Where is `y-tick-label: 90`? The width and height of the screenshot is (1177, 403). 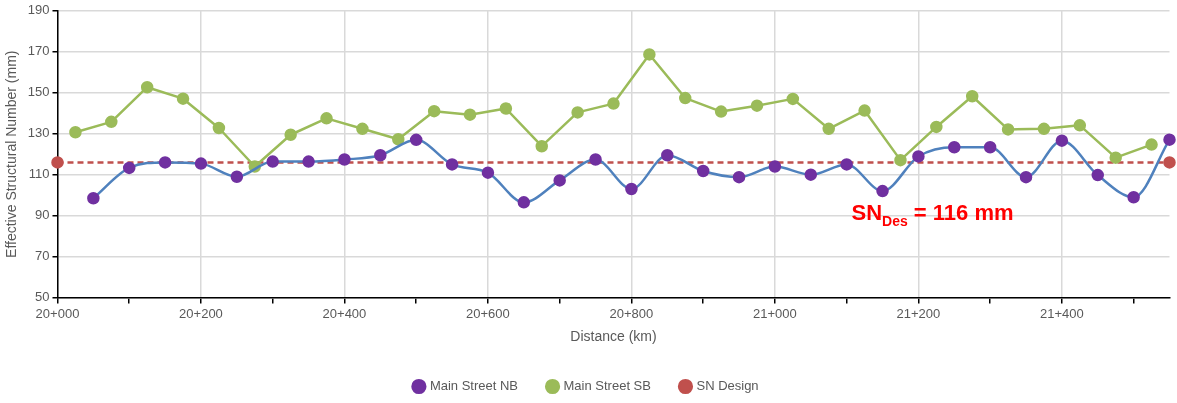
y-tick-label: 90 is located at coordinates (42, 215).